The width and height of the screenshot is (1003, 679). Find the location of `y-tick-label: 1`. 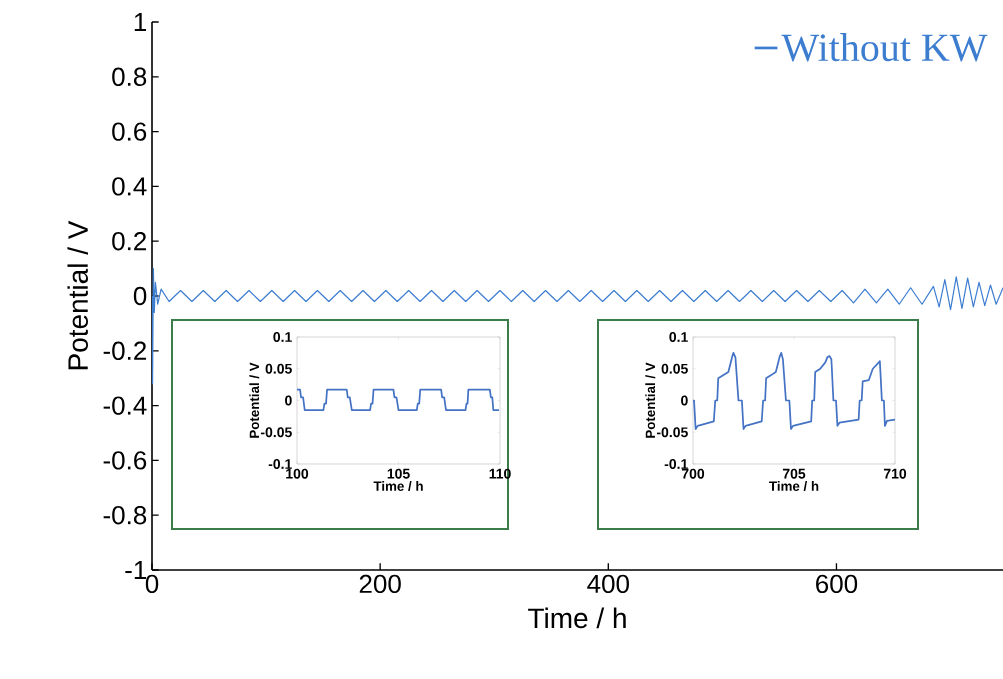

y-tick-label: 1 is located at coordinates (140, 22).